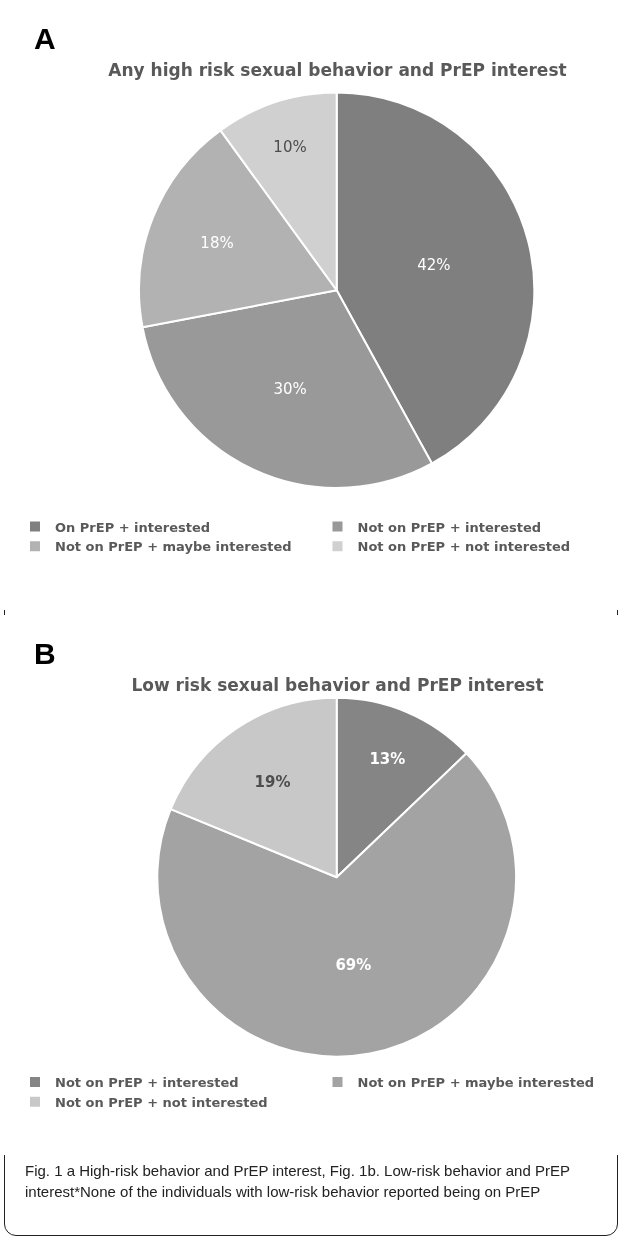 This screenshot has width=625, height=1240. I want to click on chart-title: Low risk sexual behavior and PrEP interest, so click(337, 684).